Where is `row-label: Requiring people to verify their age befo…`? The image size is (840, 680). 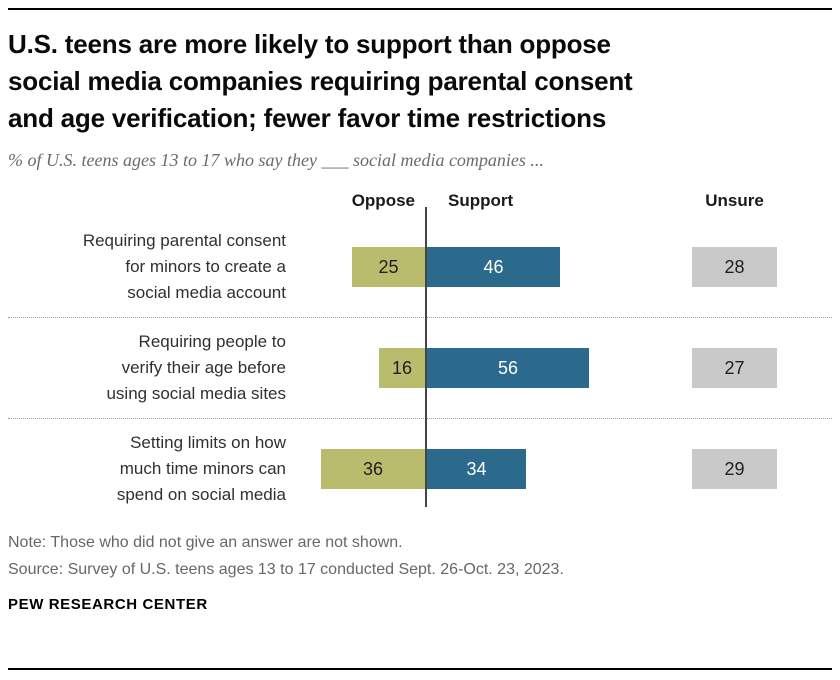 row-label: Requiring people to verify their age befo… is located at coordinates (196, 367).